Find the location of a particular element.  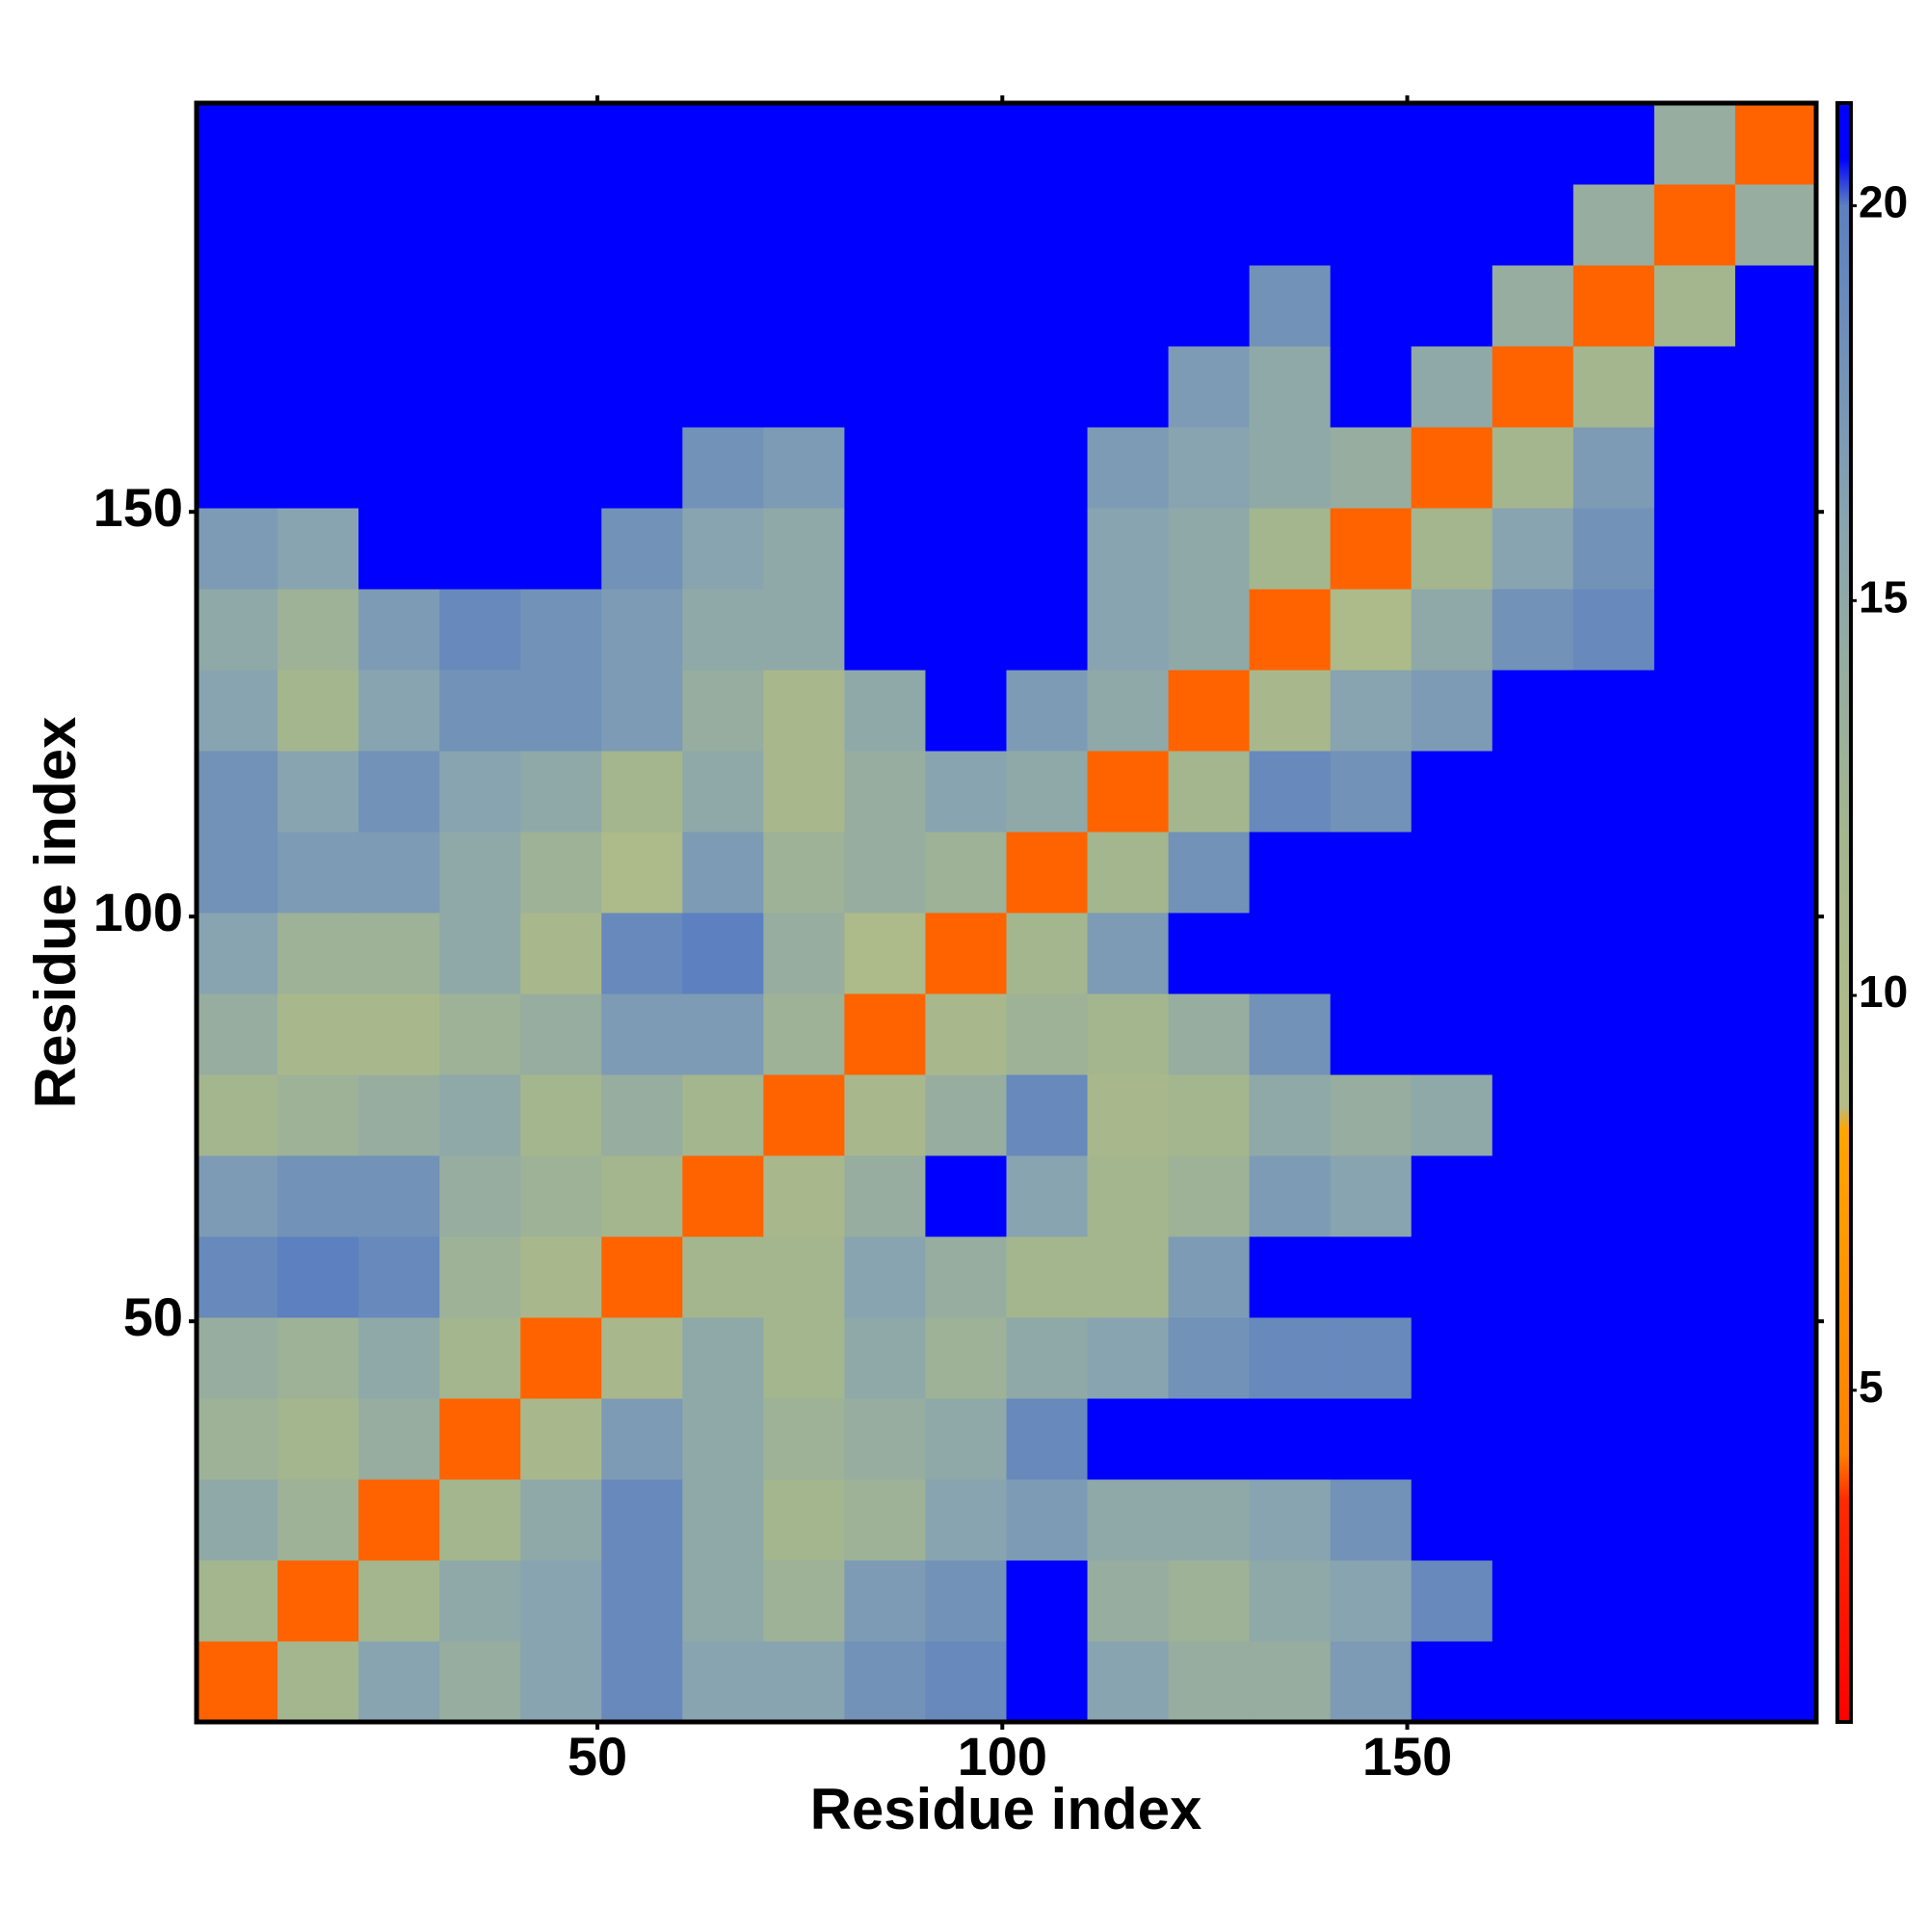

colorbar-tick-label: 5 is located at coordinates (1871, 1387).